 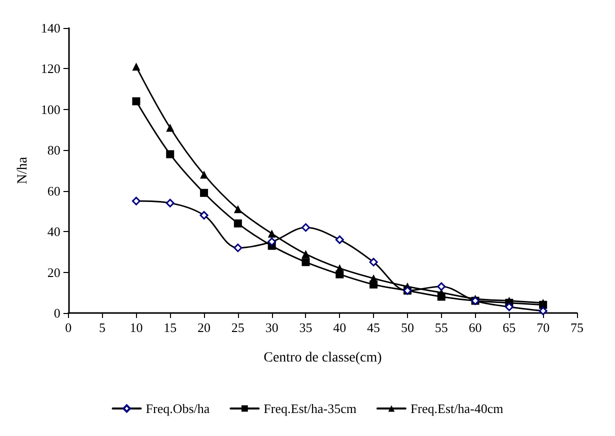 What do you see at coordinates (339, 327) in the screenshot?
I see `x-tick-label: 40` at bounding box center [339, 327].